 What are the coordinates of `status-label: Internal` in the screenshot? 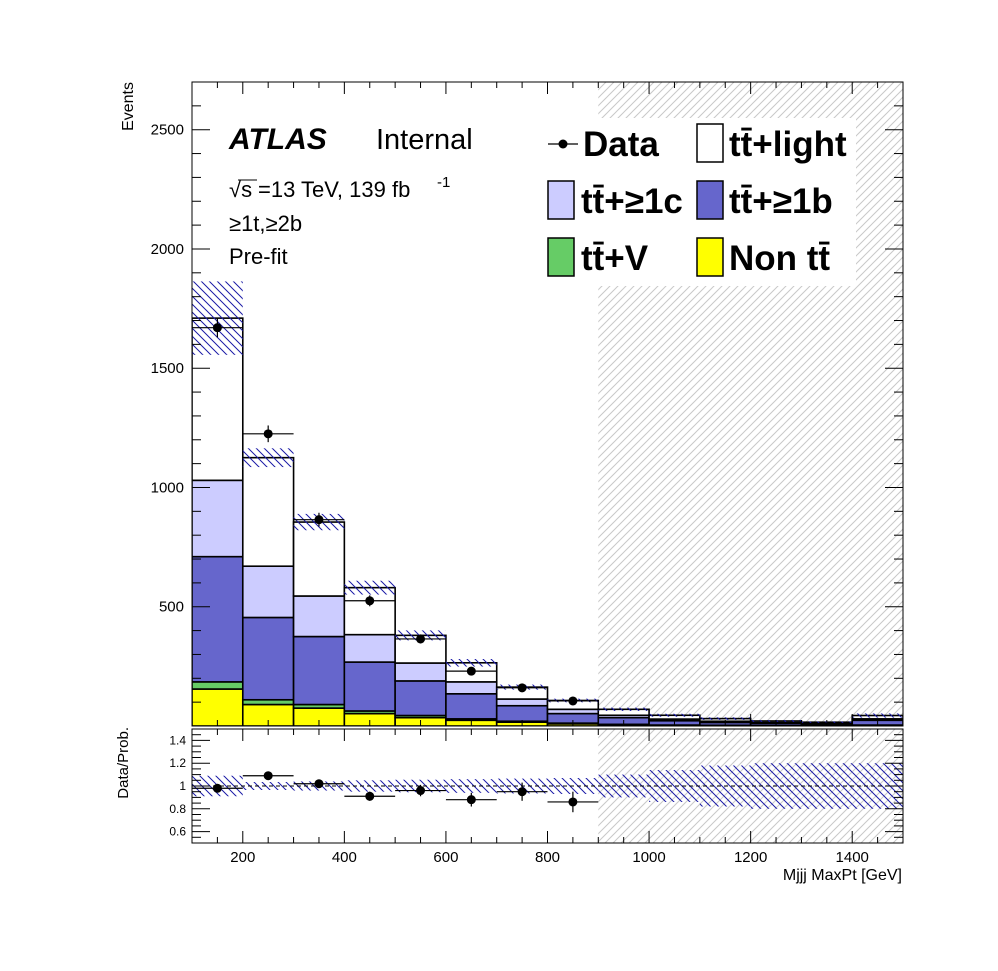 It's located at (424, 140).